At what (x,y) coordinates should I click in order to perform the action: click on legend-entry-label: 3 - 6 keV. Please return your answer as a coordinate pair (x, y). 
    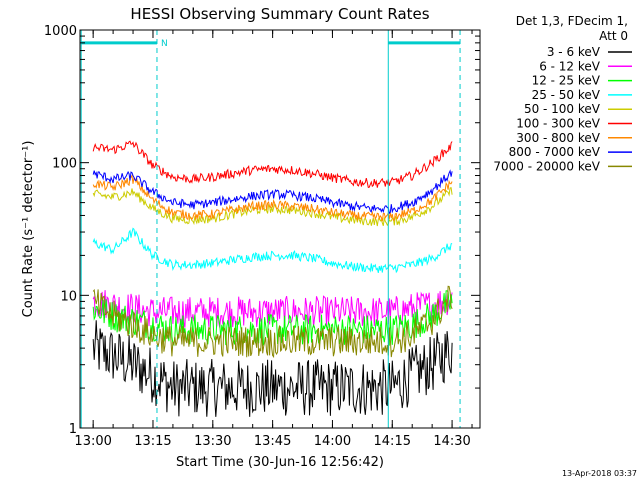
    Looking at the image, I should click on (574, 52).